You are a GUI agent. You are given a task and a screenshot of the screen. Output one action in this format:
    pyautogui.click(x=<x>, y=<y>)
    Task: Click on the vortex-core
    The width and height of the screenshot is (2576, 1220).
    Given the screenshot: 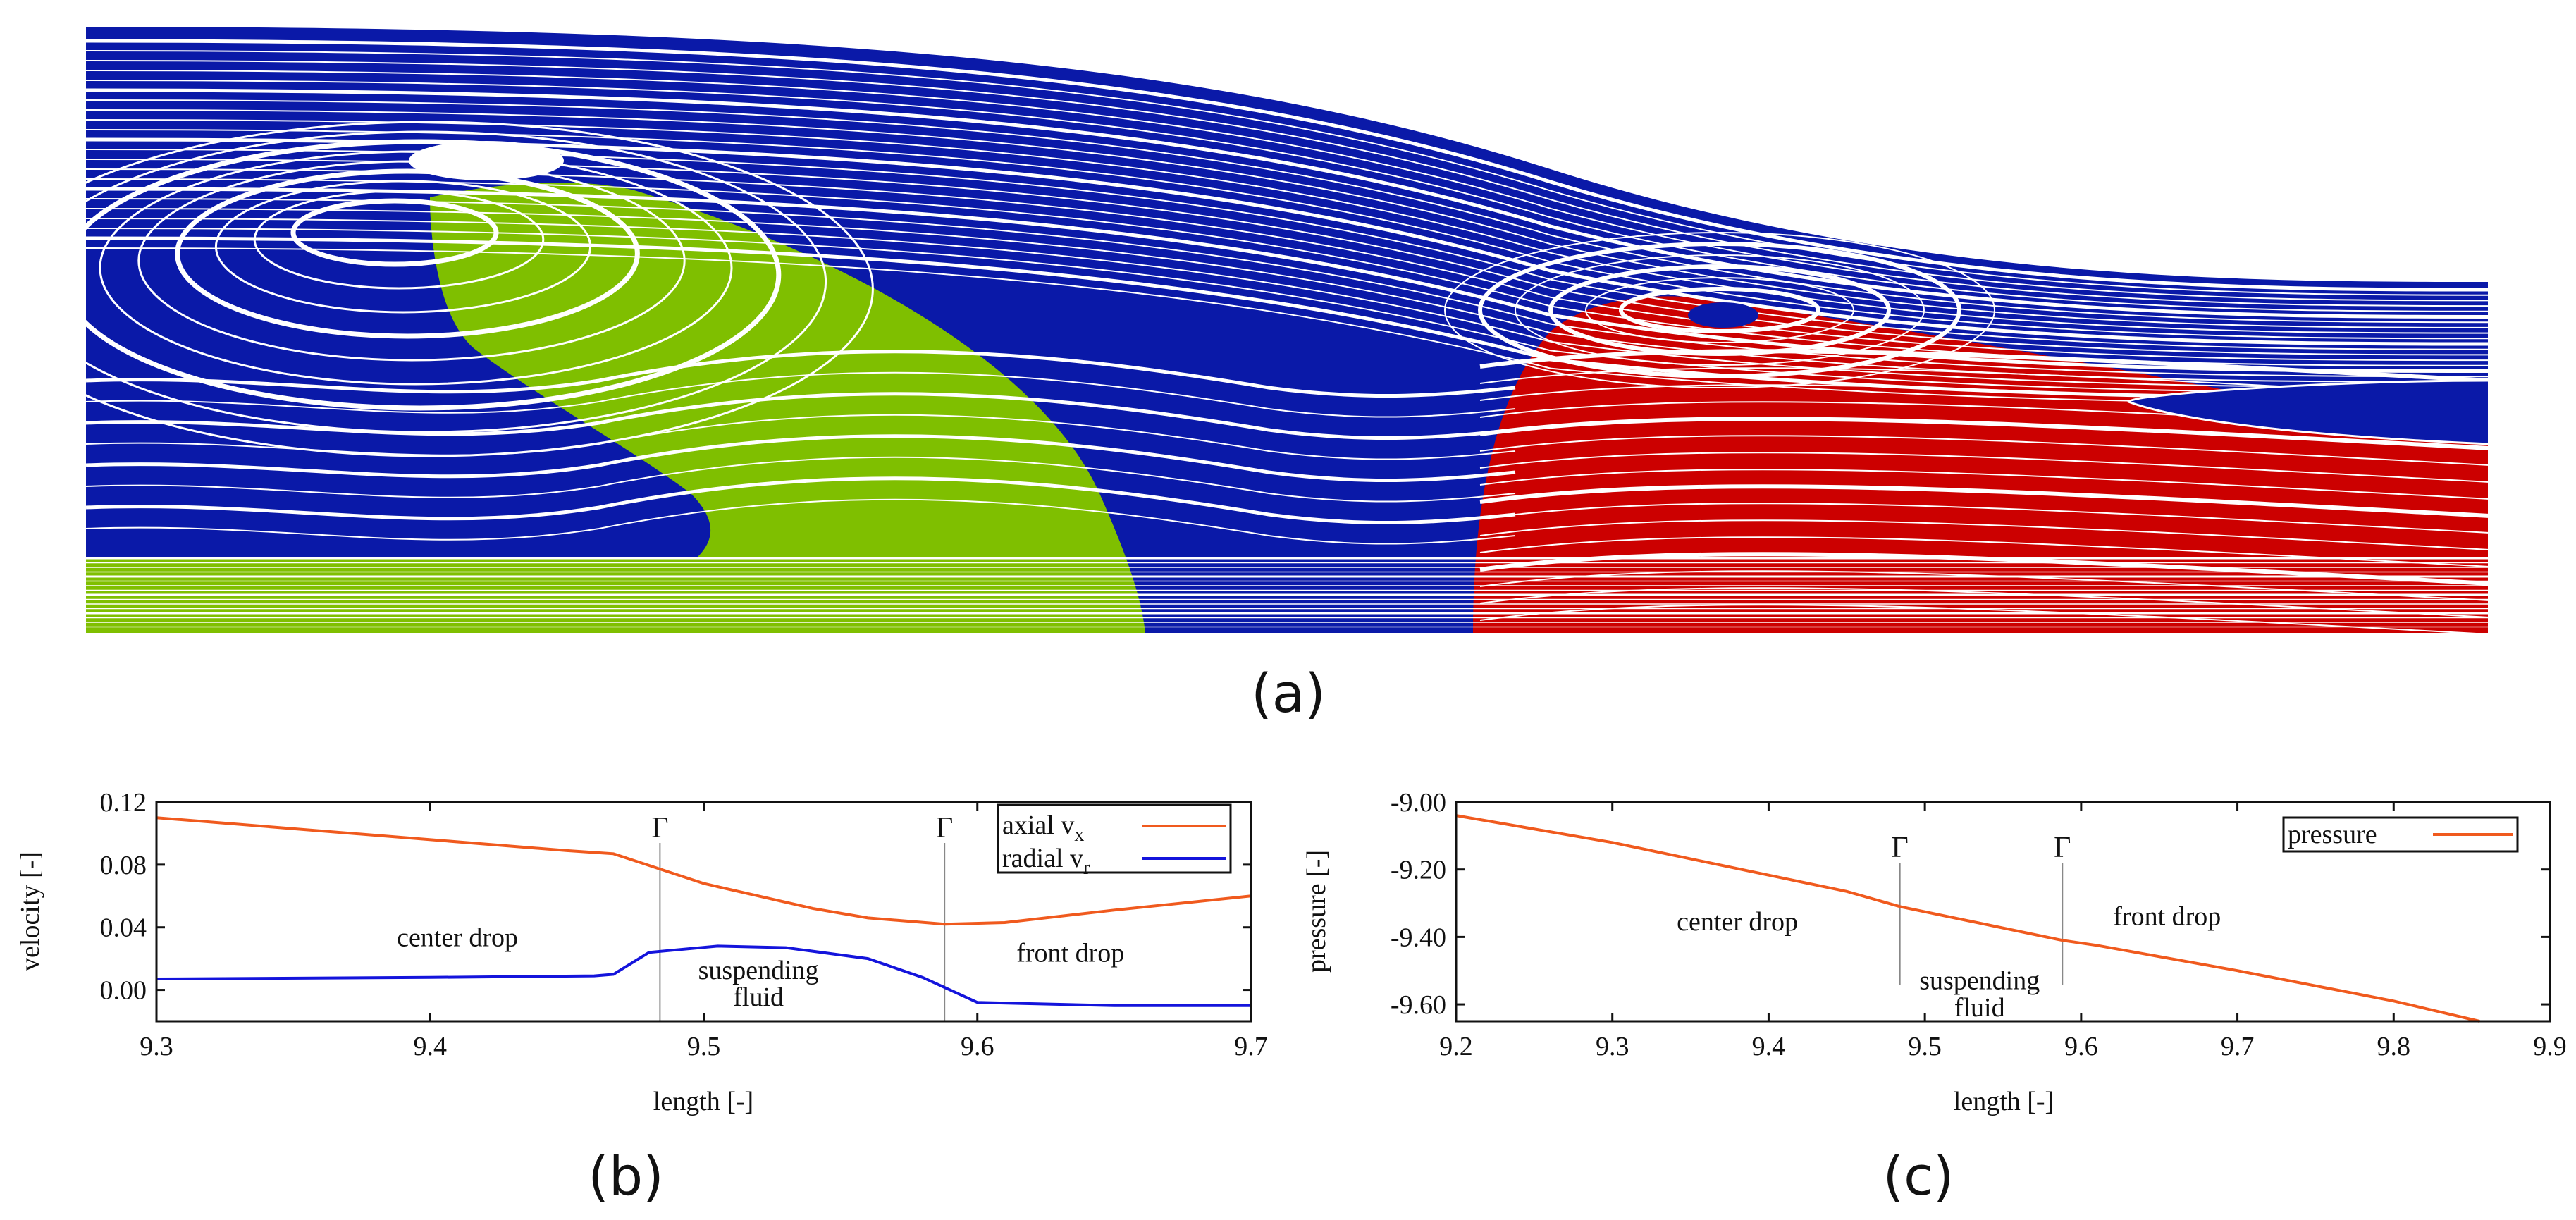 What is the action you would take?
    pyautogui.click(x=1723, y=315)
    